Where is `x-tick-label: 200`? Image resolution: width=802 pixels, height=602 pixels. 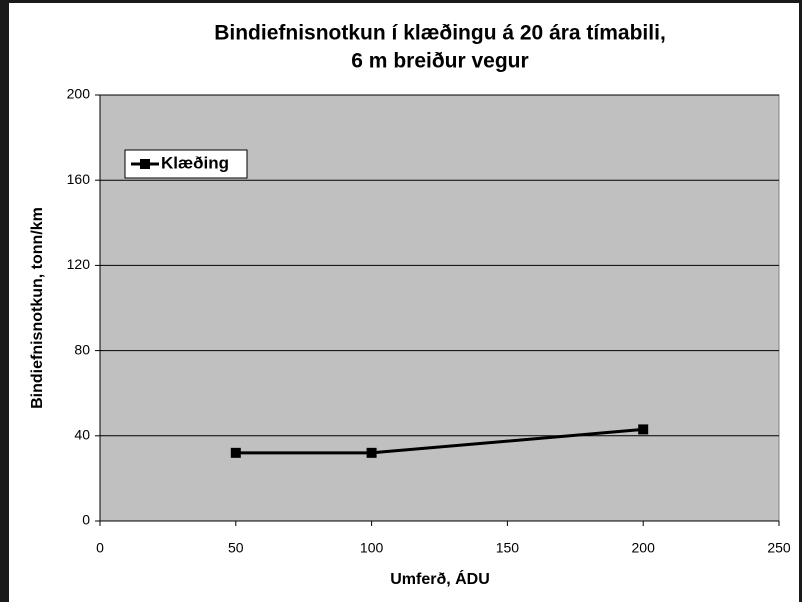 x-tick-label: 200 is located at coordinates (644, 548).